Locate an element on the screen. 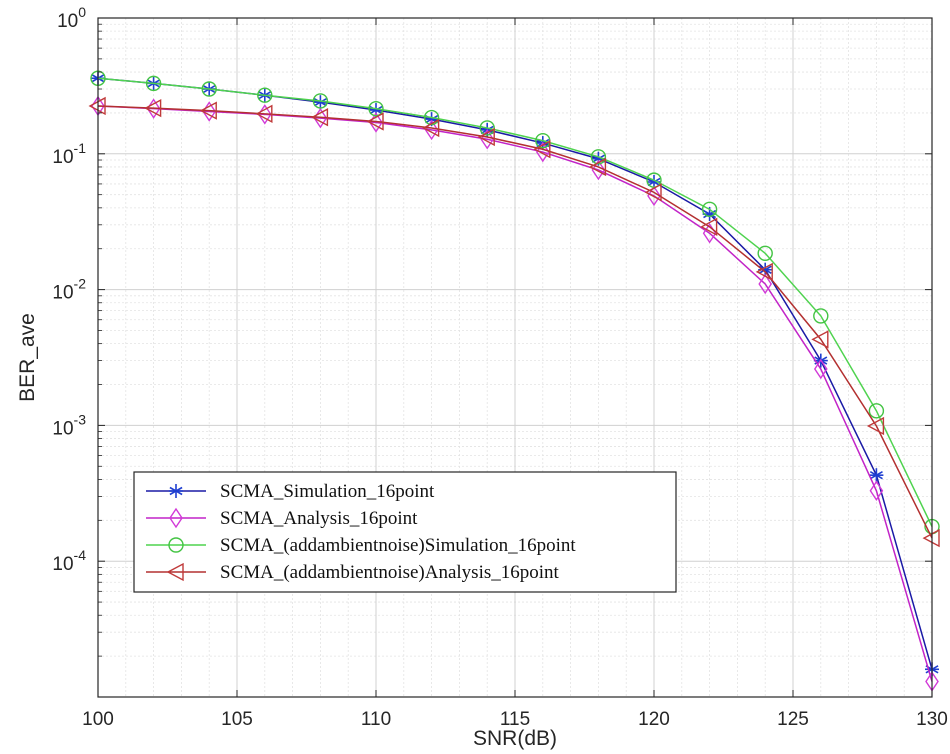 Image resolution: width=950 pixels, height=754 pixels. y-tick-label: 10⁻¹ is located at coordinates (69, 154).